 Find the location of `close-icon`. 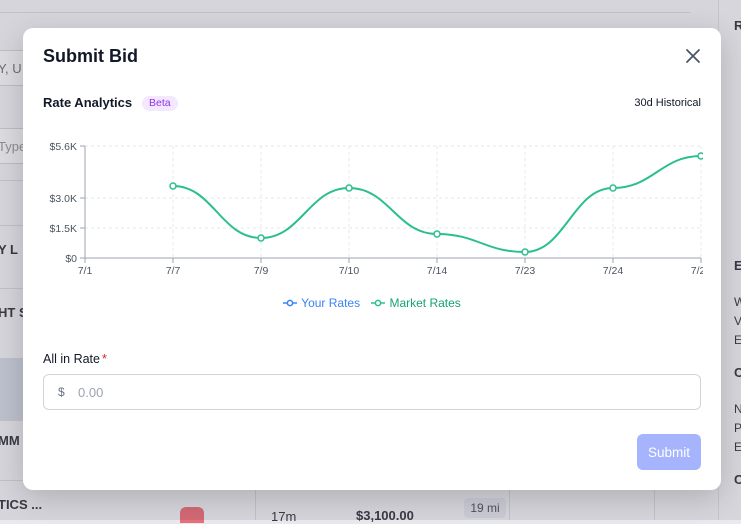

close-icon is located at coordinates (693, 56).